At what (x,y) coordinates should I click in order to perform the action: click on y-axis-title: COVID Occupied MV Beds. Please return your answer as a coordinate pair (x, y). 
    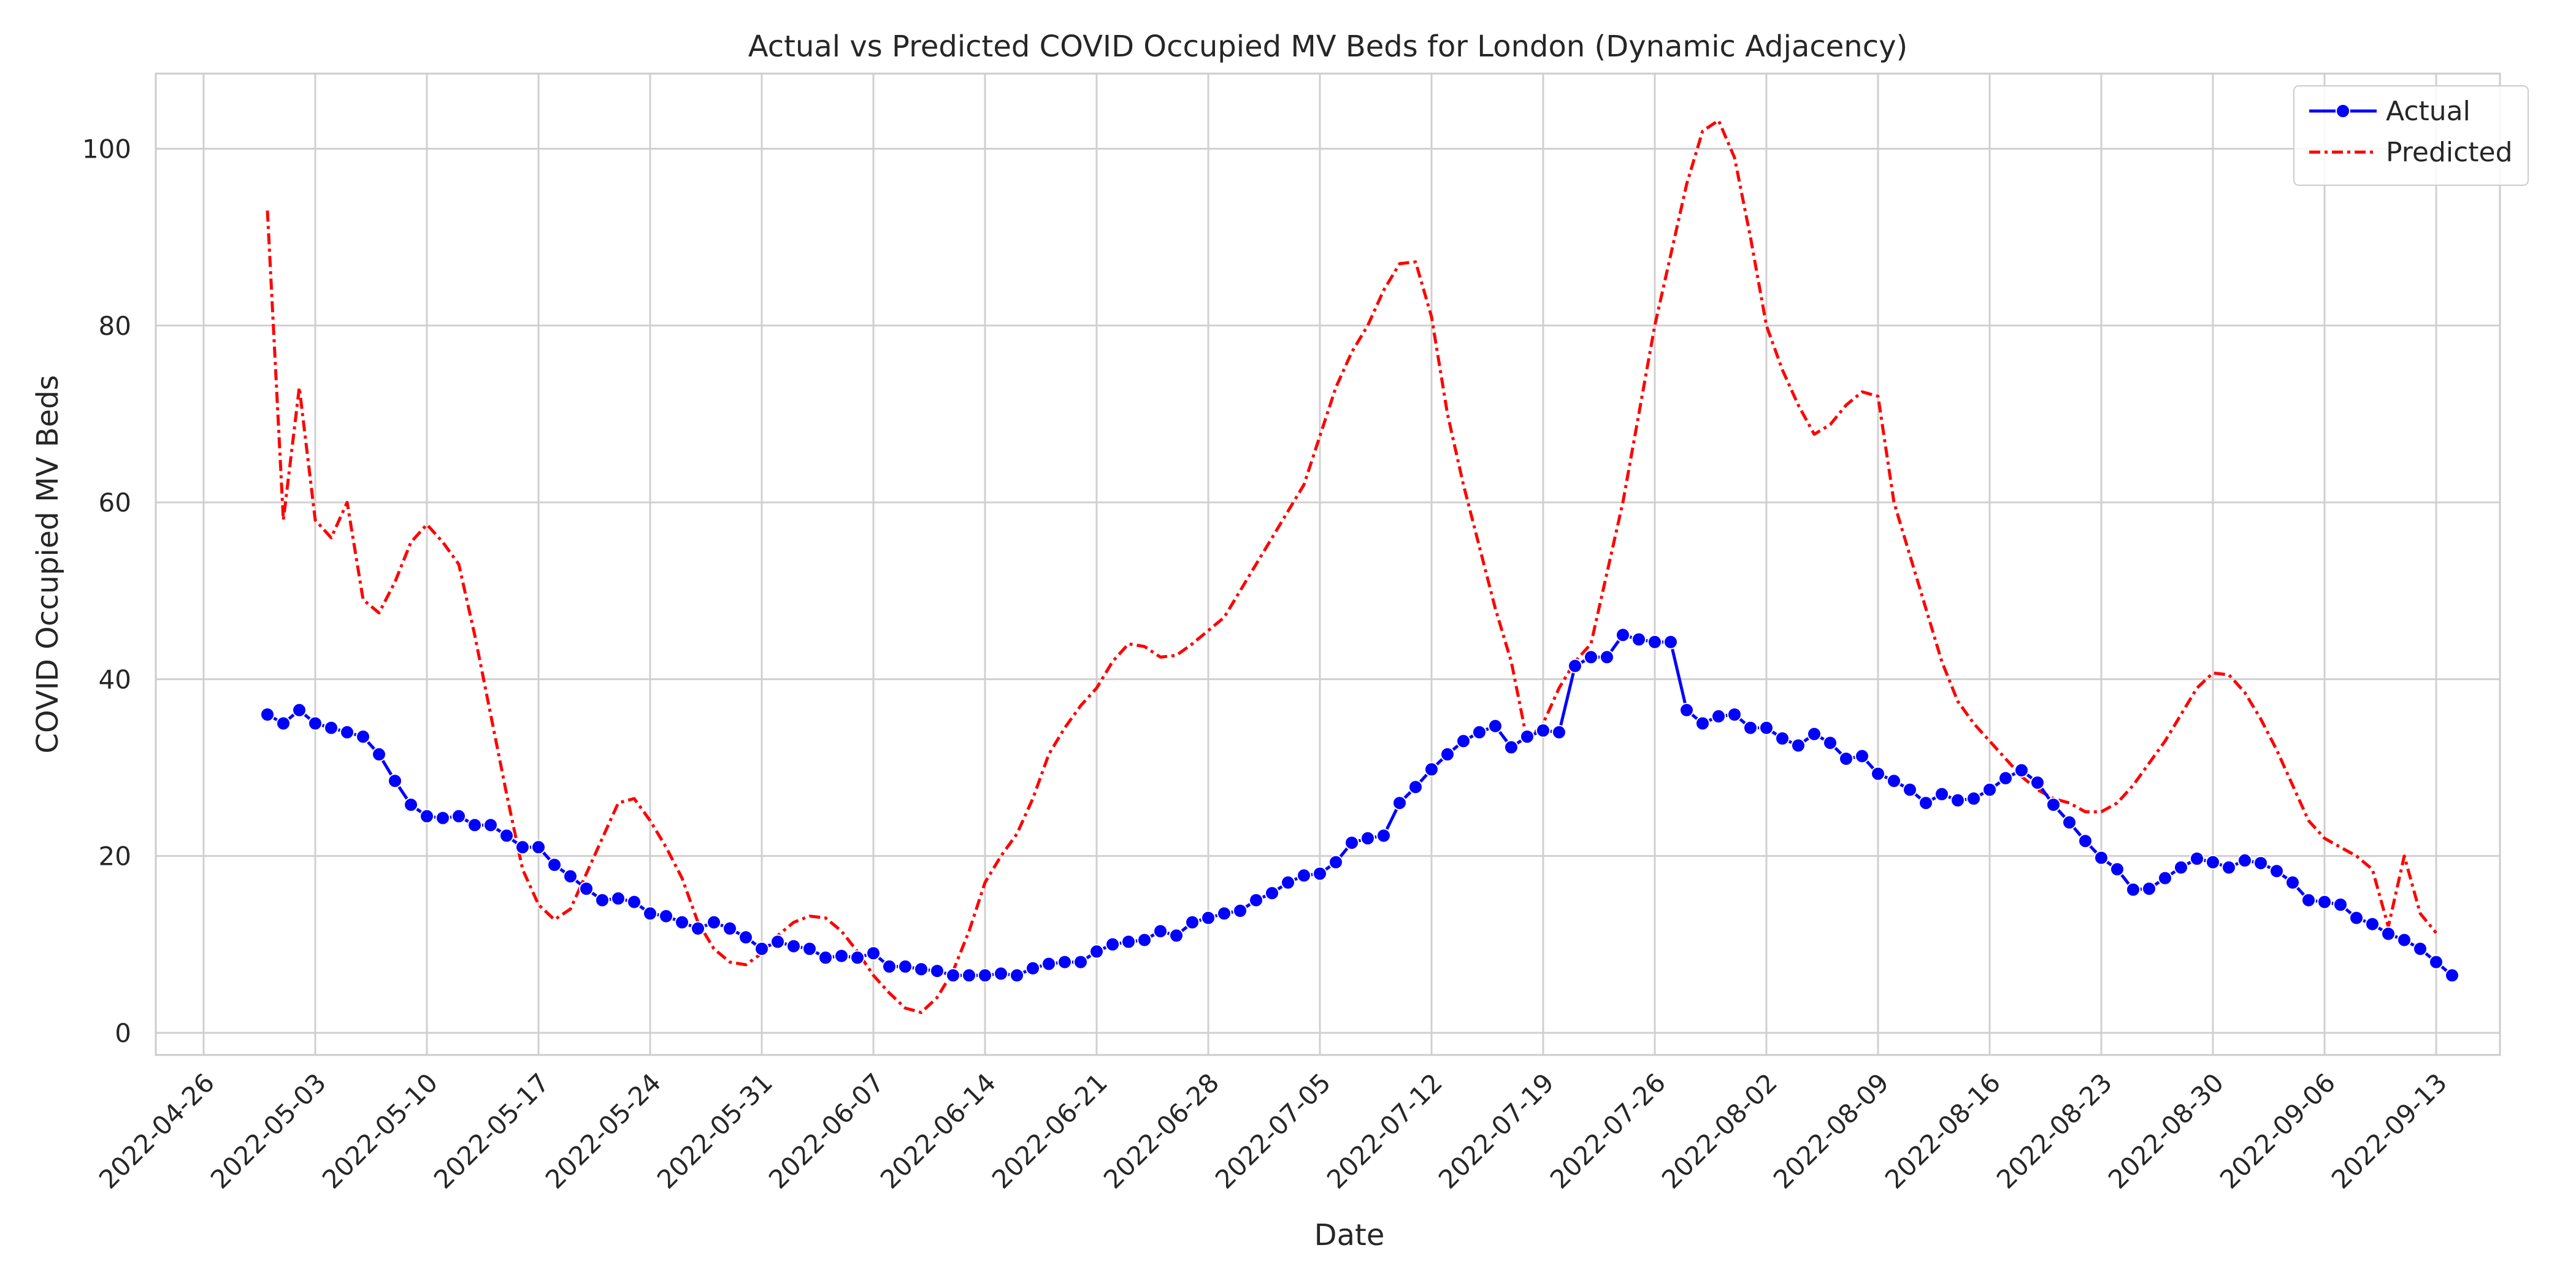
    Looking at the image, I should click on (48, 564).